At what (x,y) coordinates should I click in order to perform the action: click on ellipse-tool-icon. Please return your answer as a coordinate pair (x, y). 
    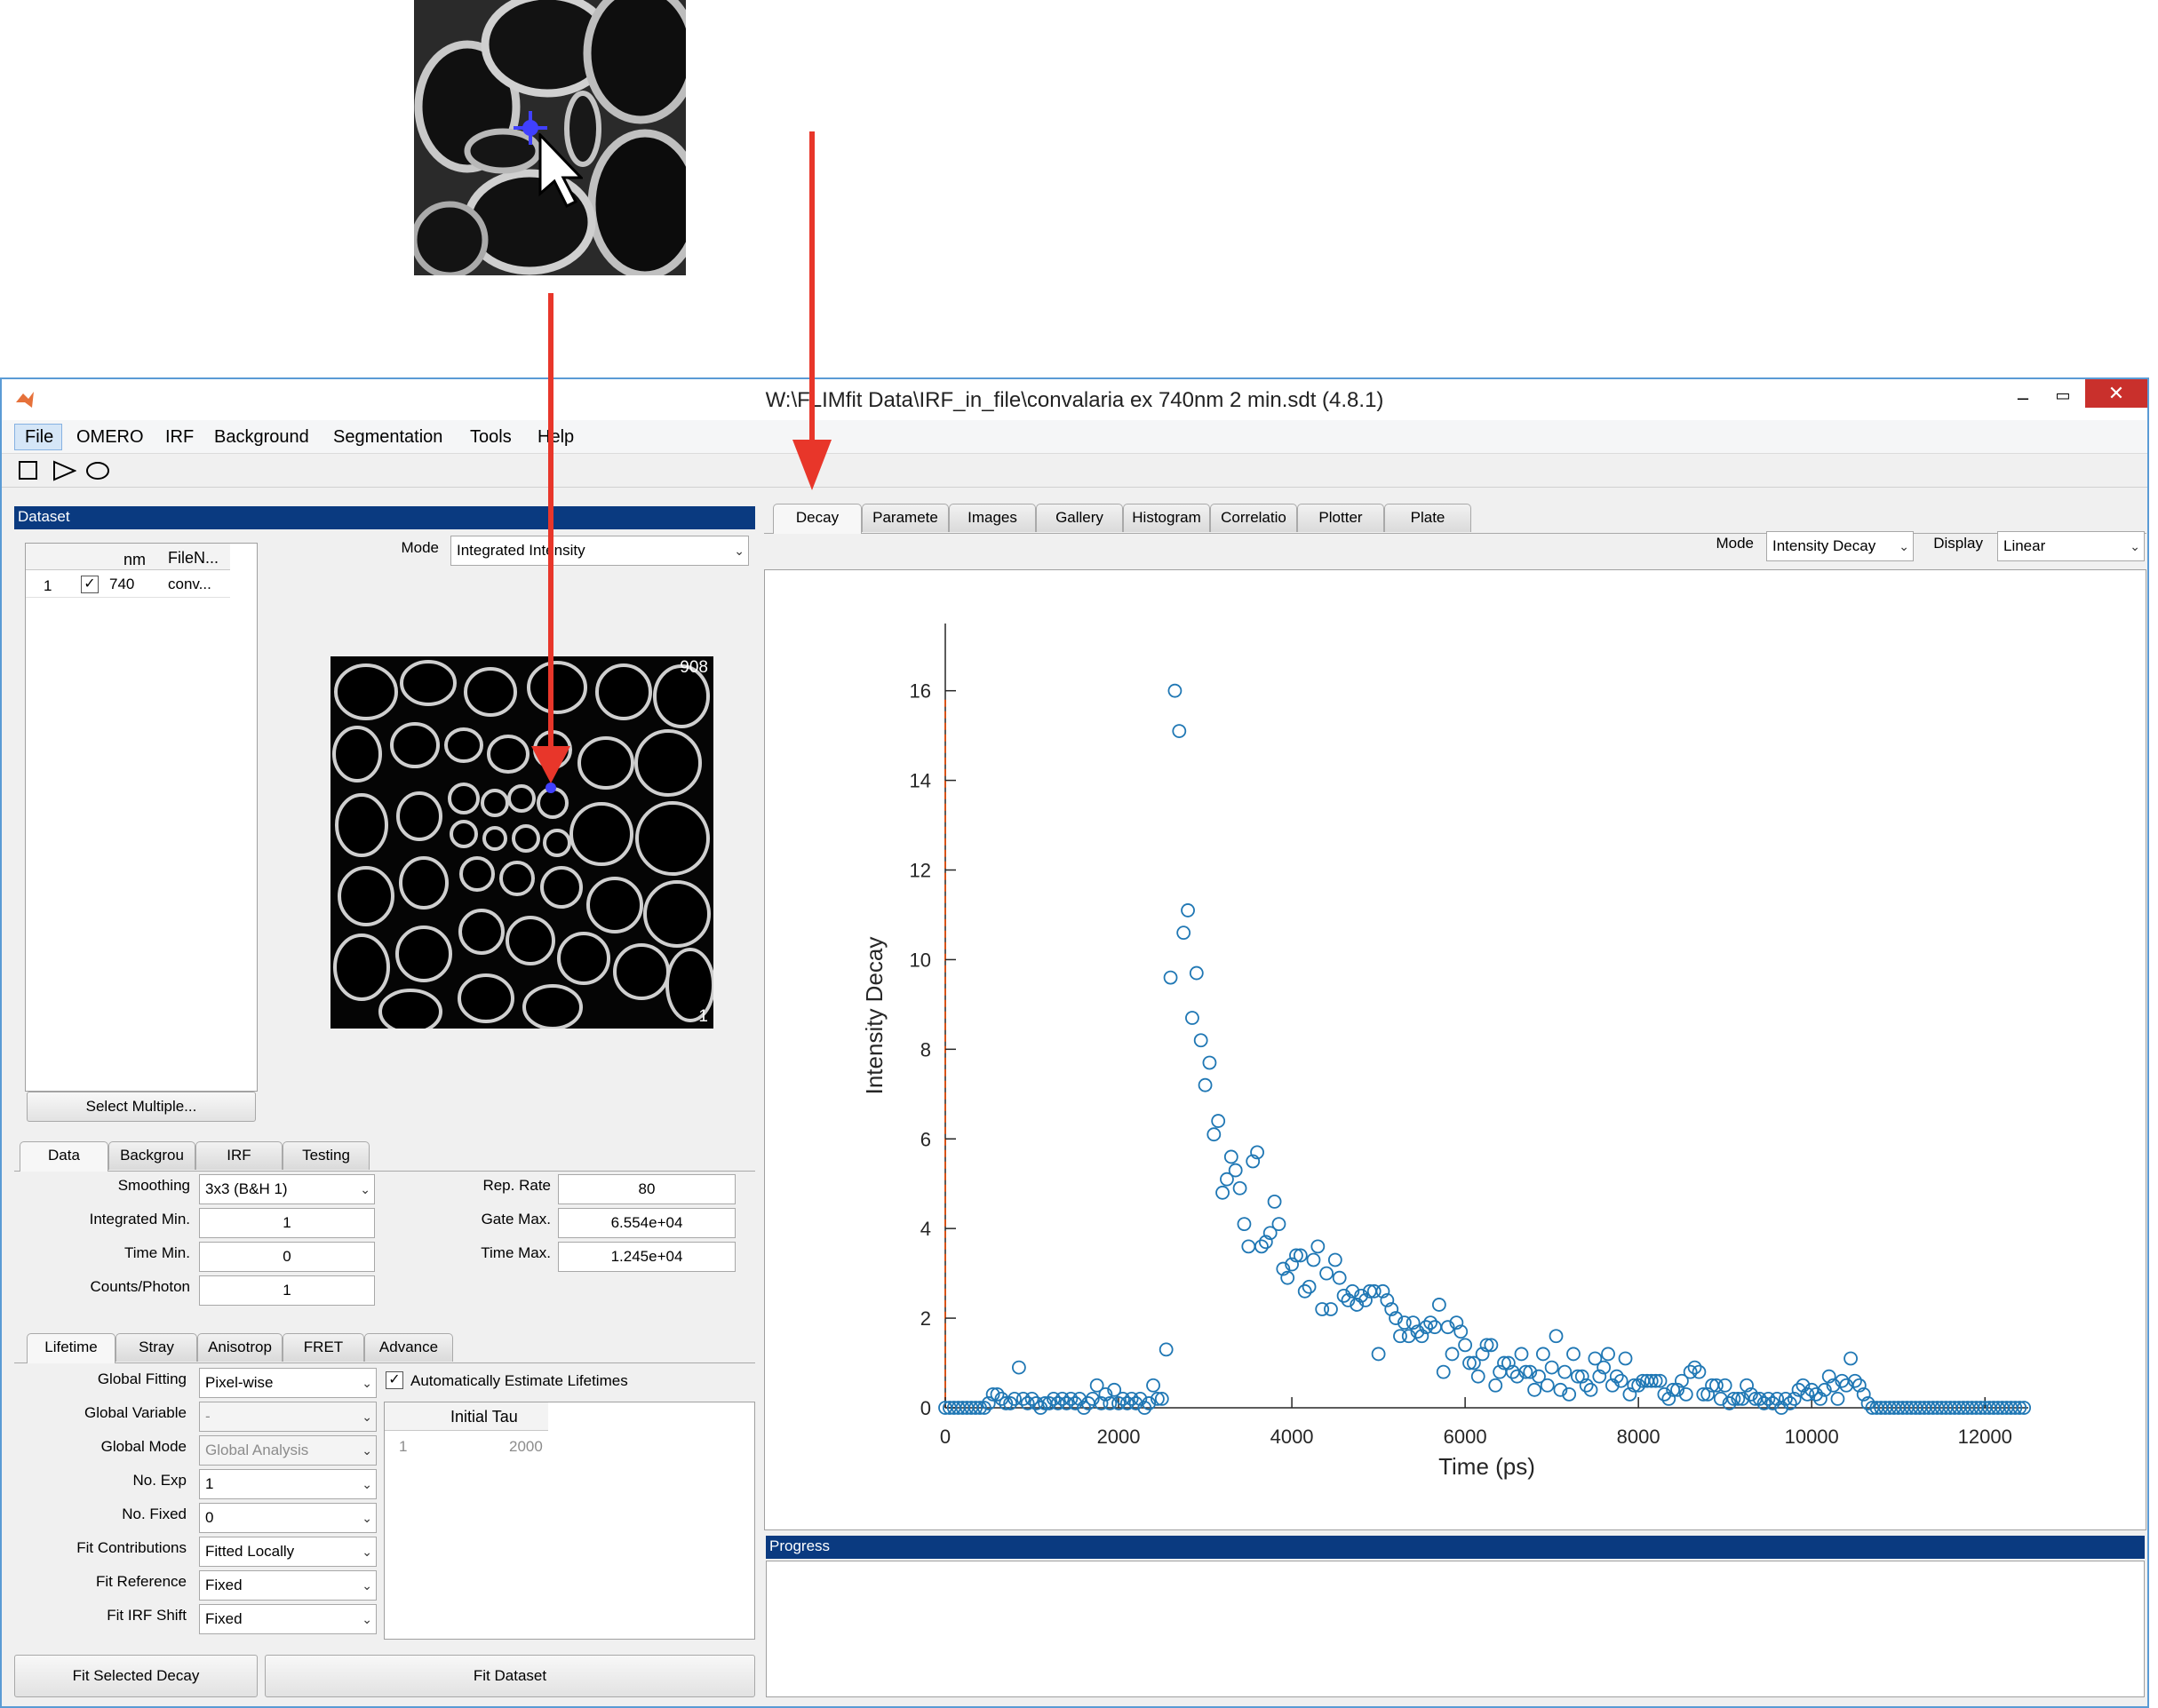
    Looking at the image, I should click on (98, 473).